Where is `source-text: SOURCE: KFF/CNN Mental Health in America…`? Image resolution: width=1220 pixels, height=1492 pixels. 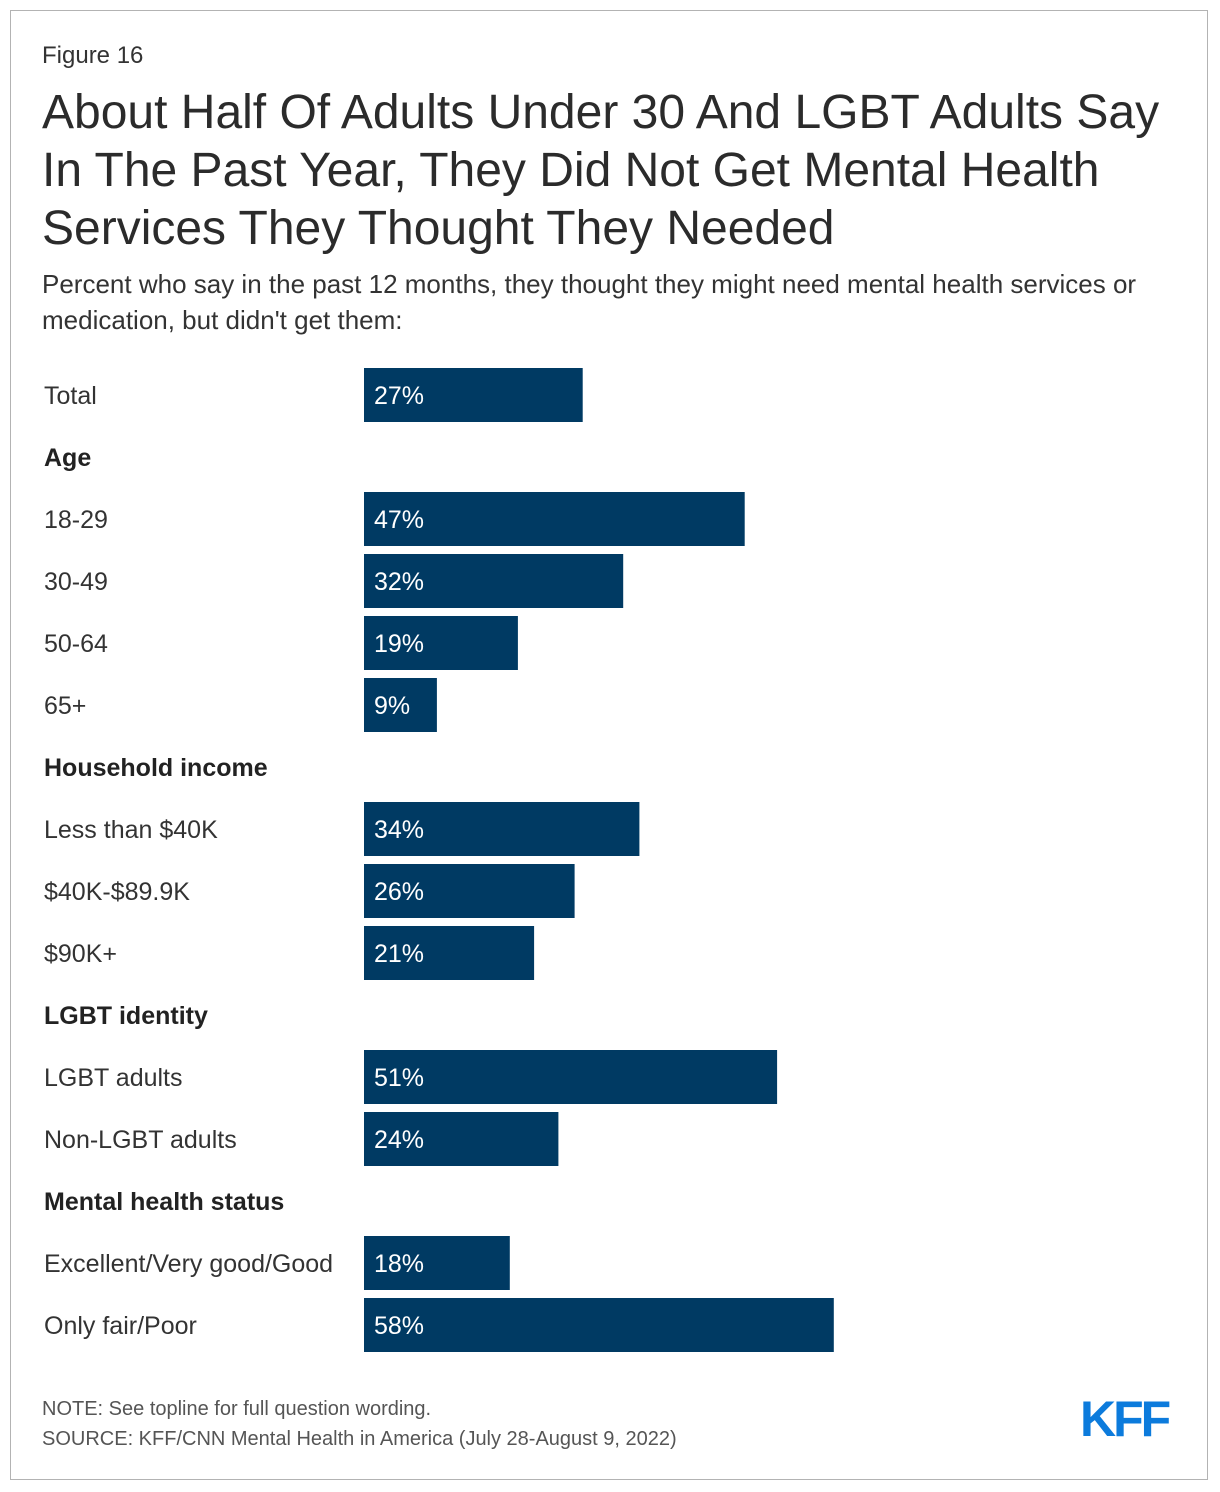
source-text: SOURCE: KFF/CNN Mental Health in America… is located at coordinates (359, 1439).